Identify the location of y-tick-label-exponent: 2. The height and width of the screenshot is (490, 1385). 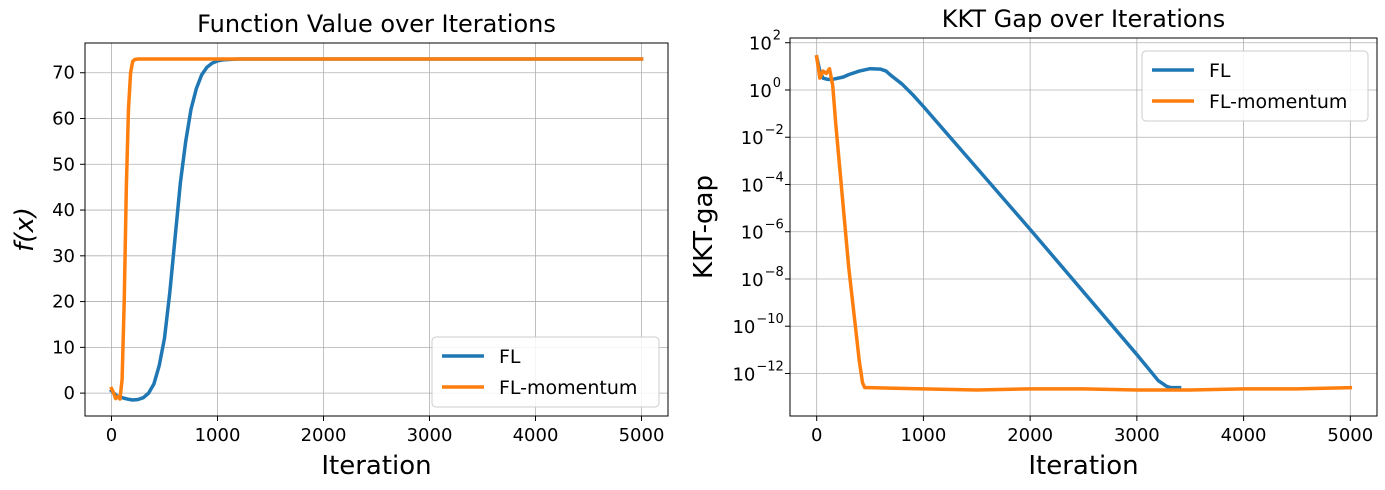
(777, 36).